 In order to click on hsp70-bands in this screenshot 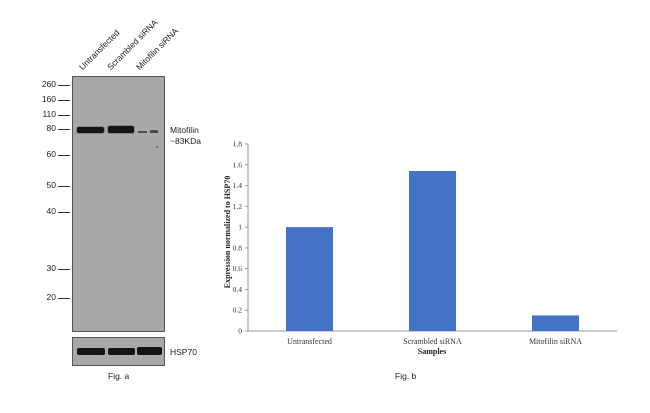, I will do `click(119, 351)`.